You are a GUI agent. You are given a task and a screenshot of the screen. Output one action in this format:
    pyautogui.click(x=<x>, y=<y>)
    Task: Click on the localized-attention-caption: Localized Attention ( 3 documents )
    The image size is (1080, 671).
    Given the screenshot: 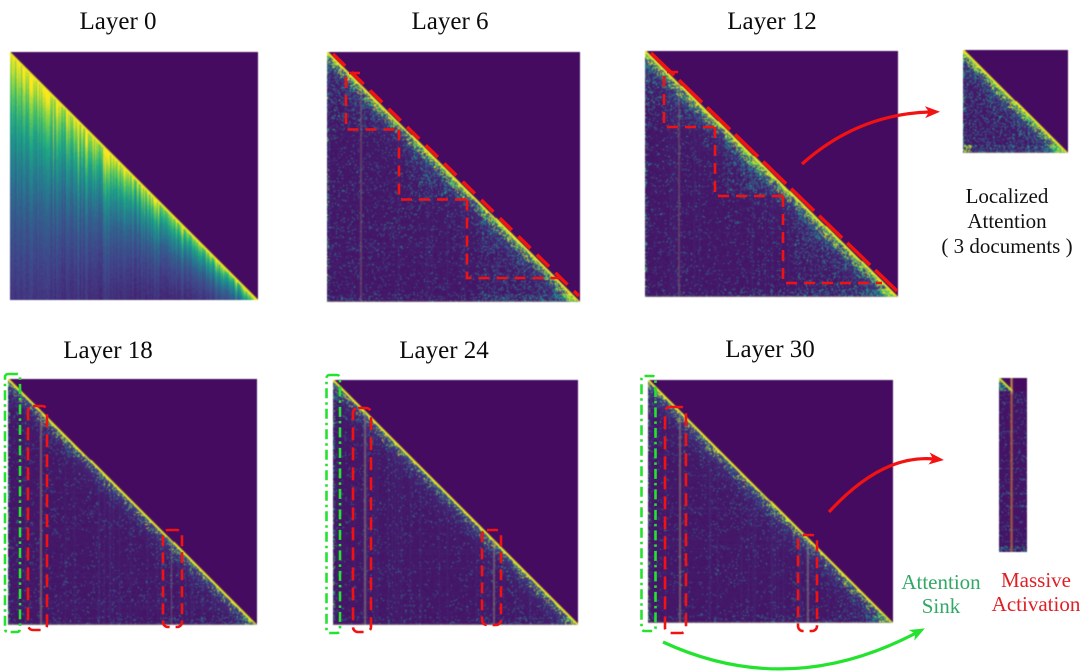 What is the action you would take?
    pyautogui.click(x=1006, y=221)
    